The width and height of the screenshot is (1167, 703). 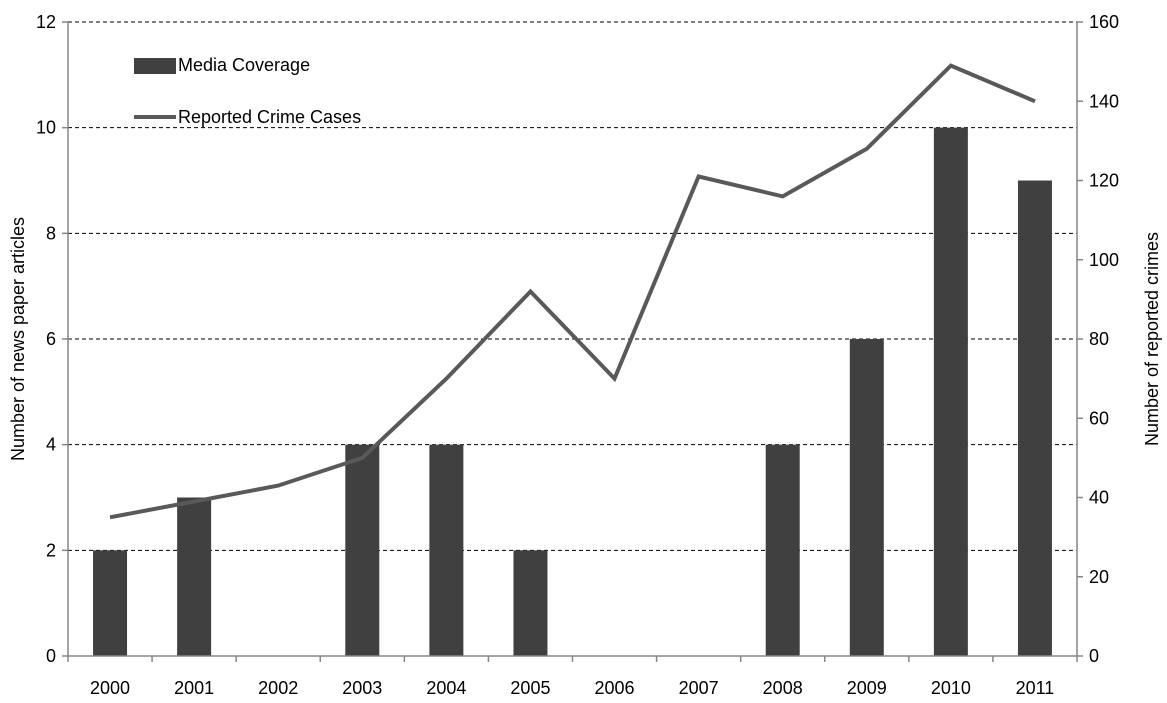 I want to click on x-tick-label: 2002, so click(x=278, y=688).